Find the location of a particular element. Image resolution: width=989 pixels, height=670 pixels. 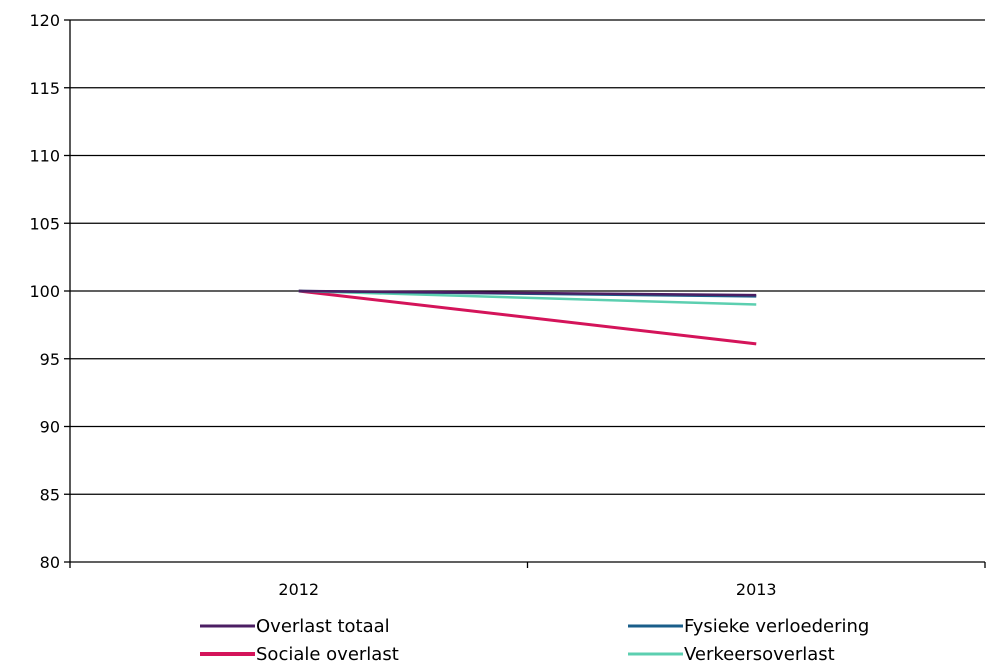

x-tick-labels: 2012 2013 is located at coordinates (527, 589).